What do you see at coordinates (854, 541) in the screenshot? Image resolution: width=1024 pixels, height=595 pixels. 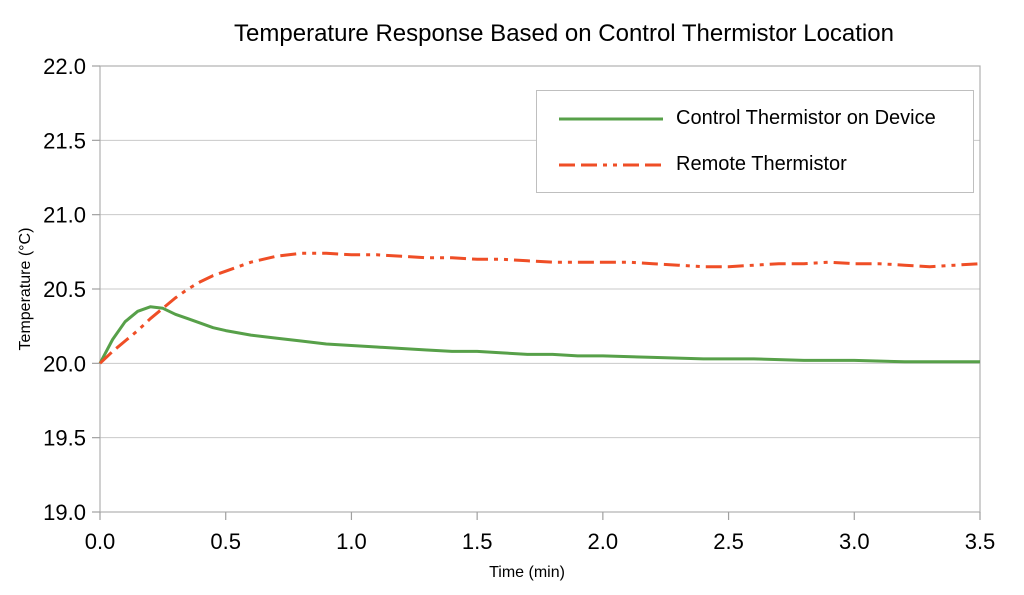 I see `x-tick-label: 3.0` at bounding box center [854, 541].